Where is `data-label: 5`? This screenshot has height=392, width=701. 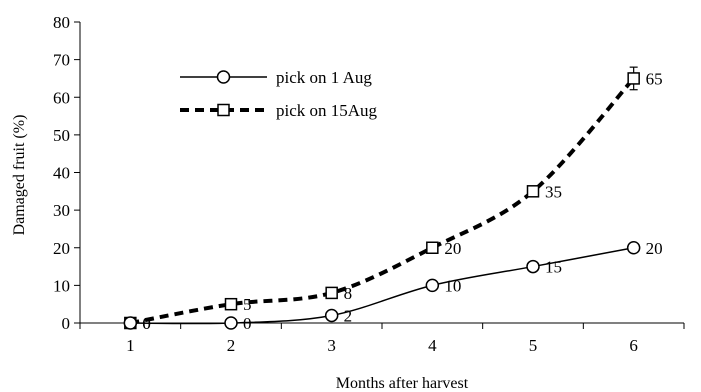 data-label: 5 is located at coordinates (247, 304).